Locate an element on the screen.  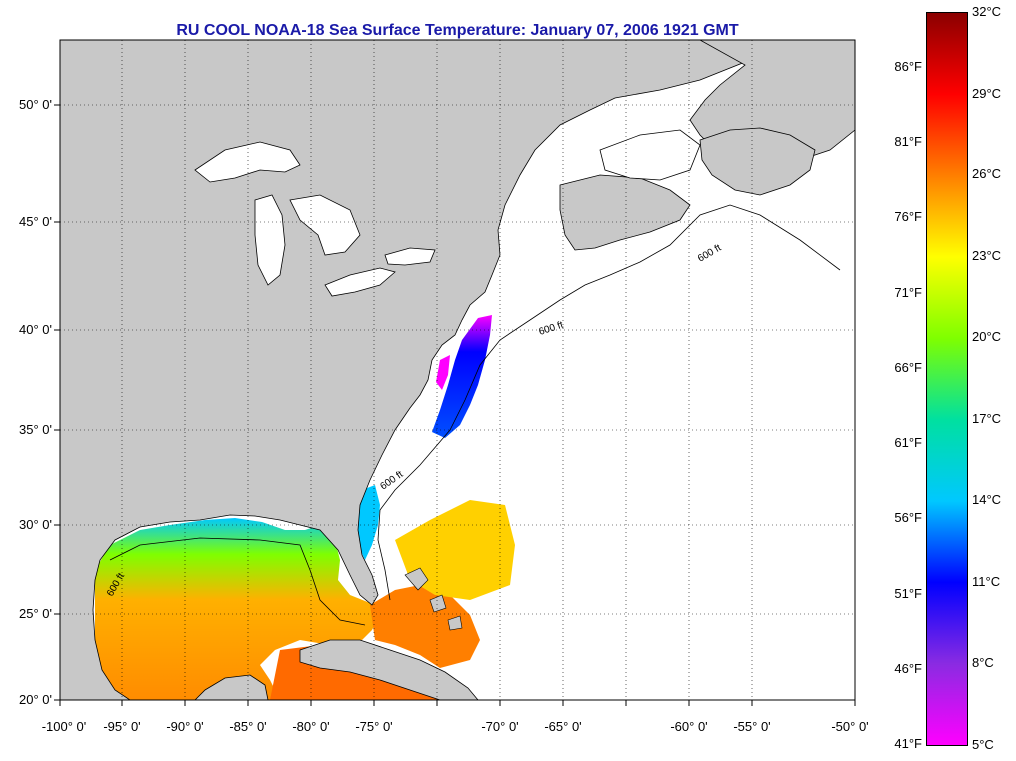
lat-label-40: 40° 0' is located at coordinates (35, 329).